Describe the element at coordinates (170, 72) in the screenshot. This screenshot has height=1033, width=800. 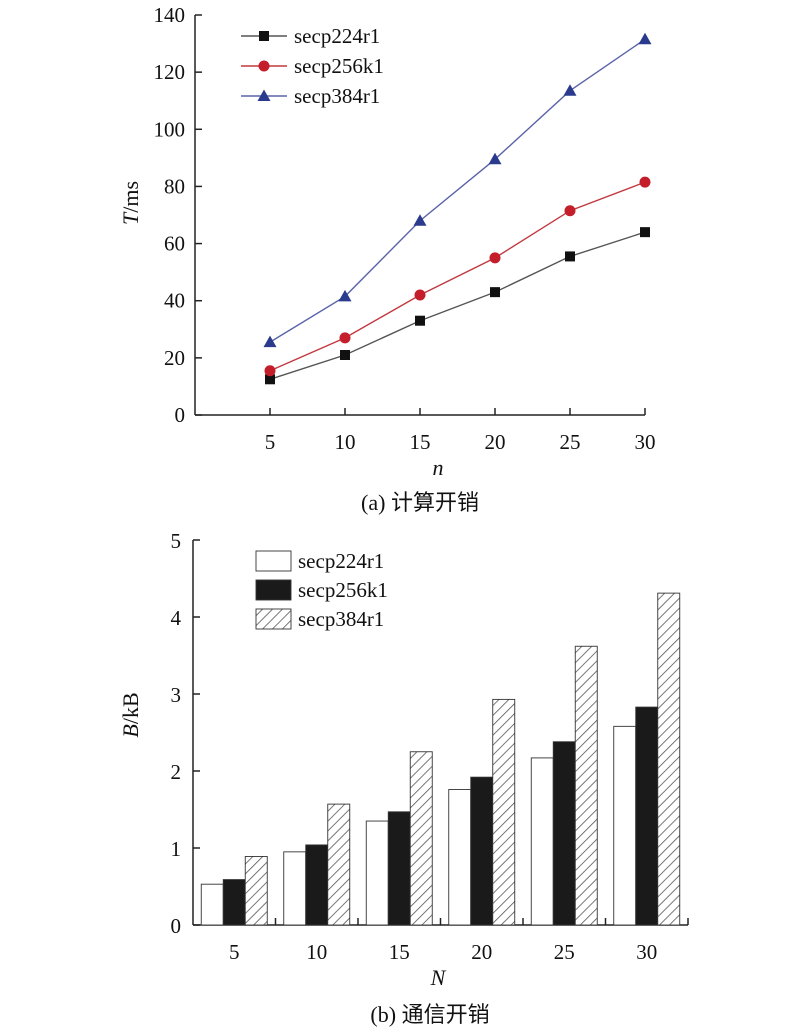
I see `y-tick-label: 120` at that location.